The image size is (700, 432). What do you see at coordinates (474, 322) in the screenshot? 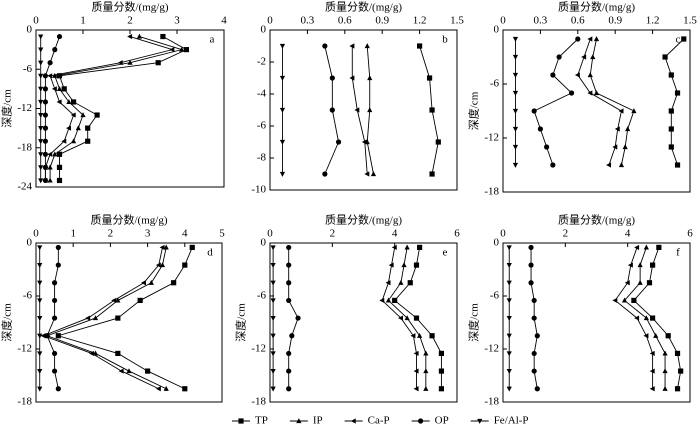
I see `y-axis-title: 深度/cm` at bounding box center [474, 322].